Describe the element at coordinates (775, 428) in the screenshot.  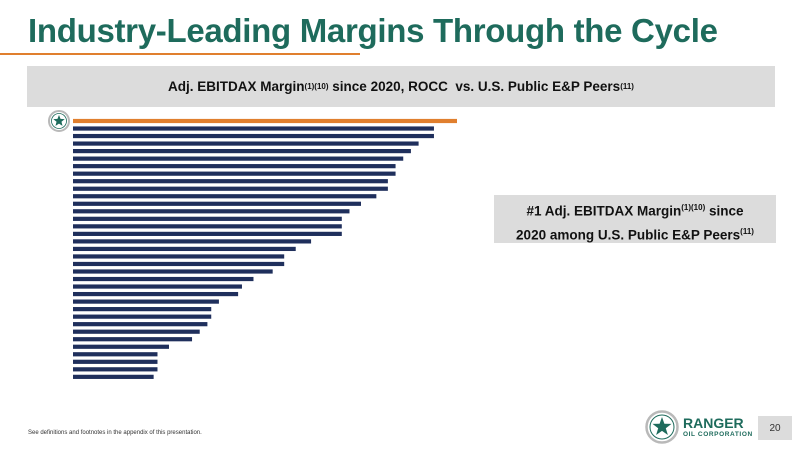
I see `page-number: 20` at that location.